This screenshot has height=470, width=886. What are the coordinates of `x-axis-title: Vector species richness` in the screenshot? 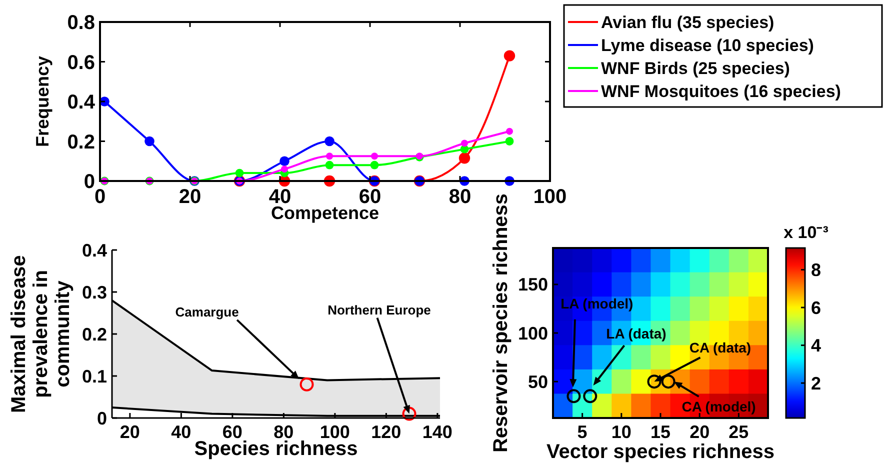 It's located at (660, 452).